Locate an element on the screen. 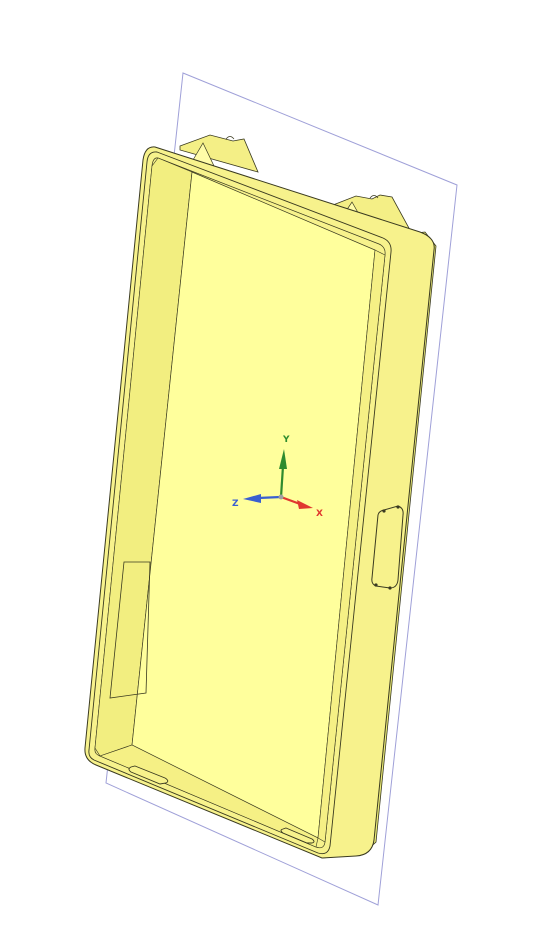 This screenshot has width=533, height=941. origin-marker is located at coordinates (281, 497).